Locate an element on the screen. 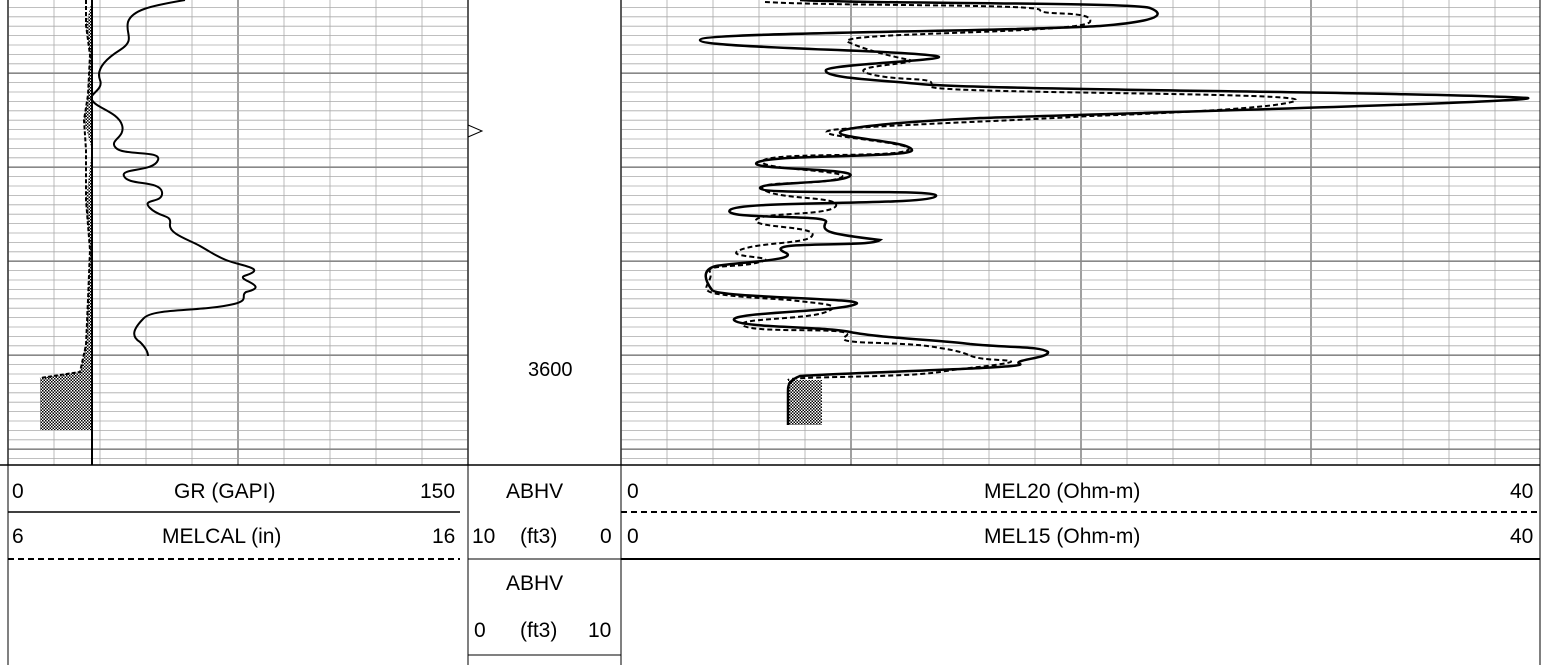  gr-curve is located at coordinates (173, 178).